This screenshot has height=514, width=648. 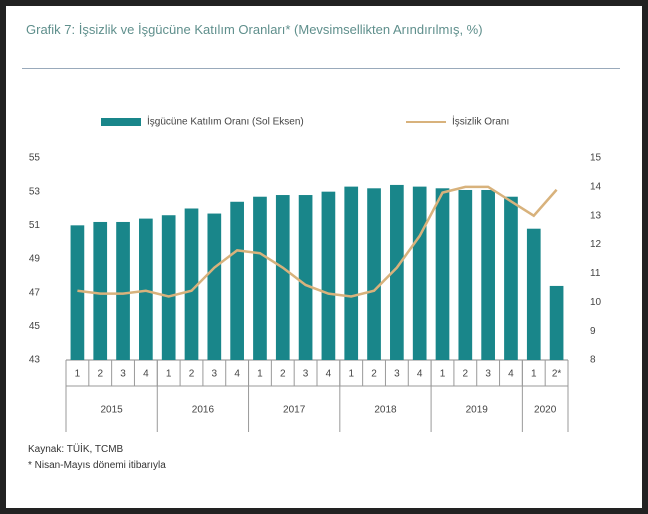 What do you see at coordinates (294, 410) in the screenshot?
I see `x-group-label: 2017` at bounding box center [294, 410].